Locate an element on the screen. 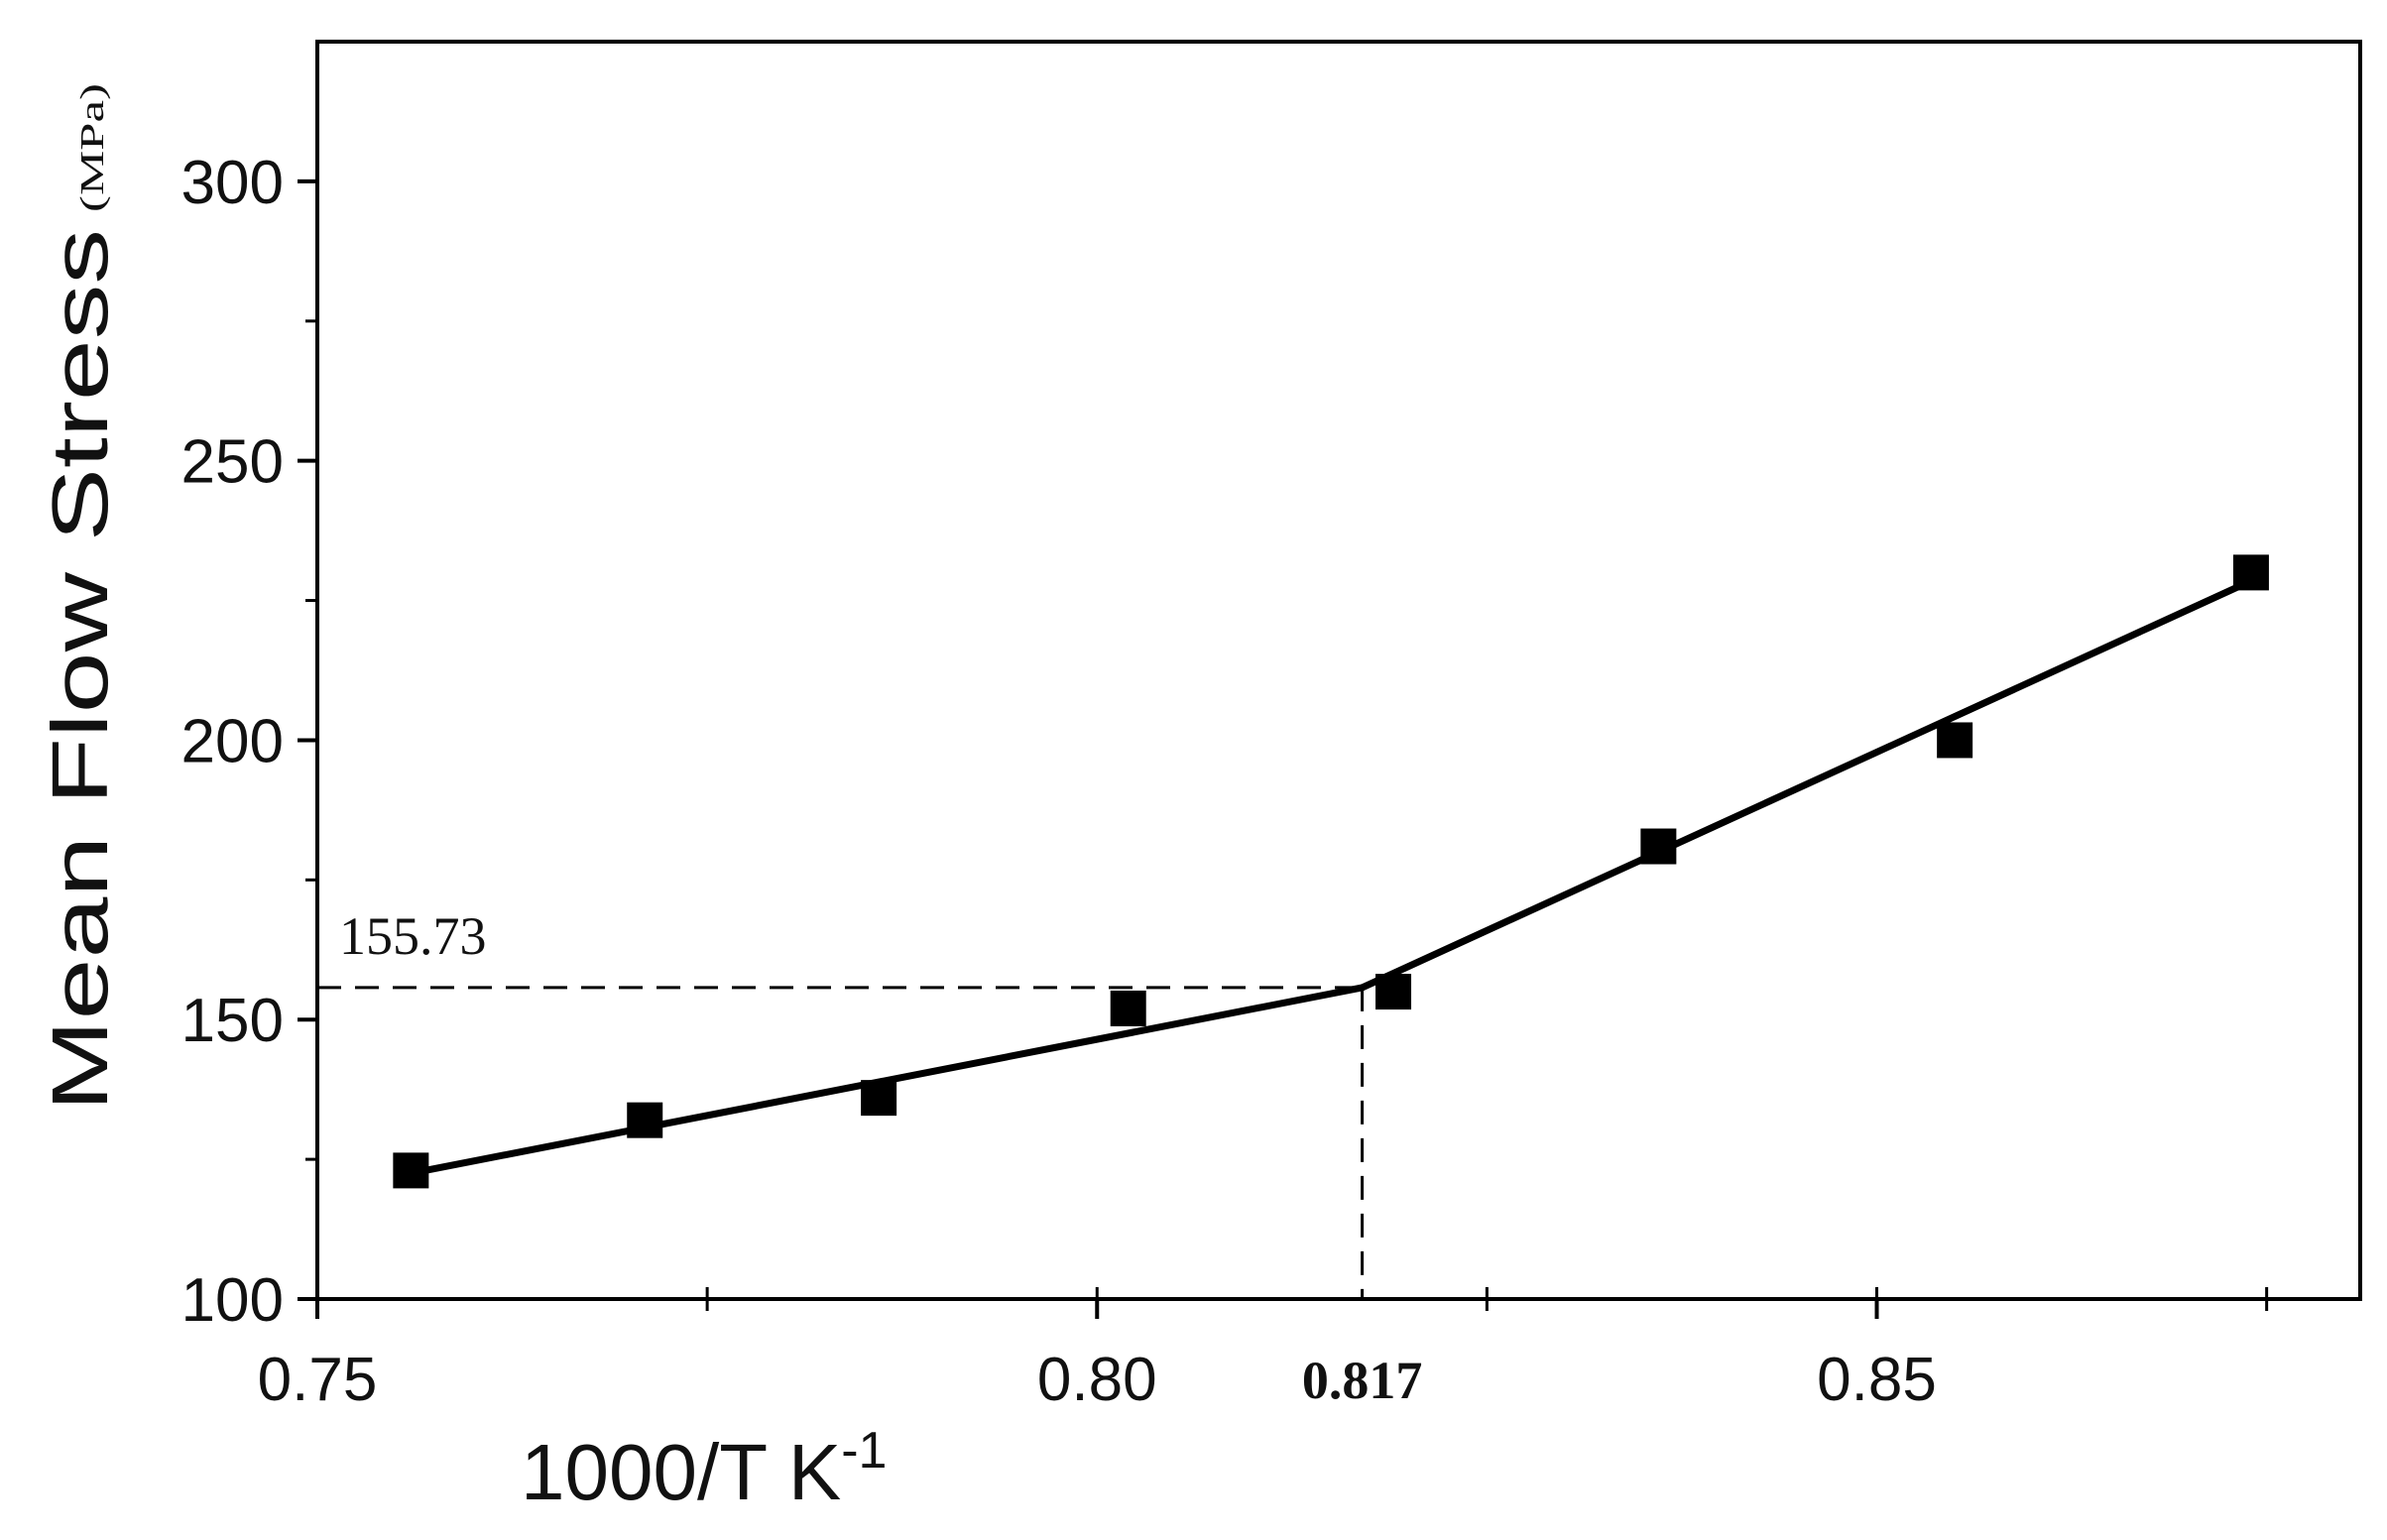 Image resolution: width=2387 pixels, height=1540 pixels. x-tick-label: 0.85 is located at coordinates (1877, 1380).